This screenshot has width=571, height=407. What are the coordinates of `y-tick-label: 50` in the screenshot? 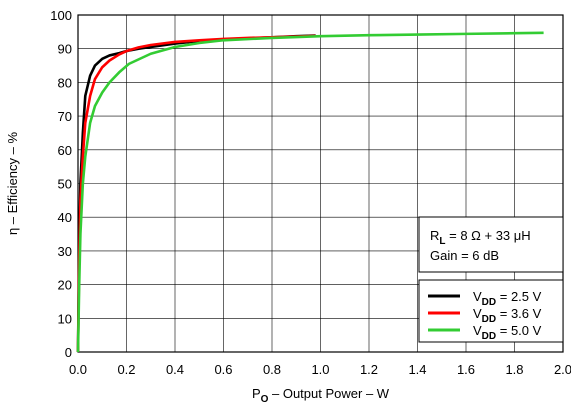 It's located at (65, 184).